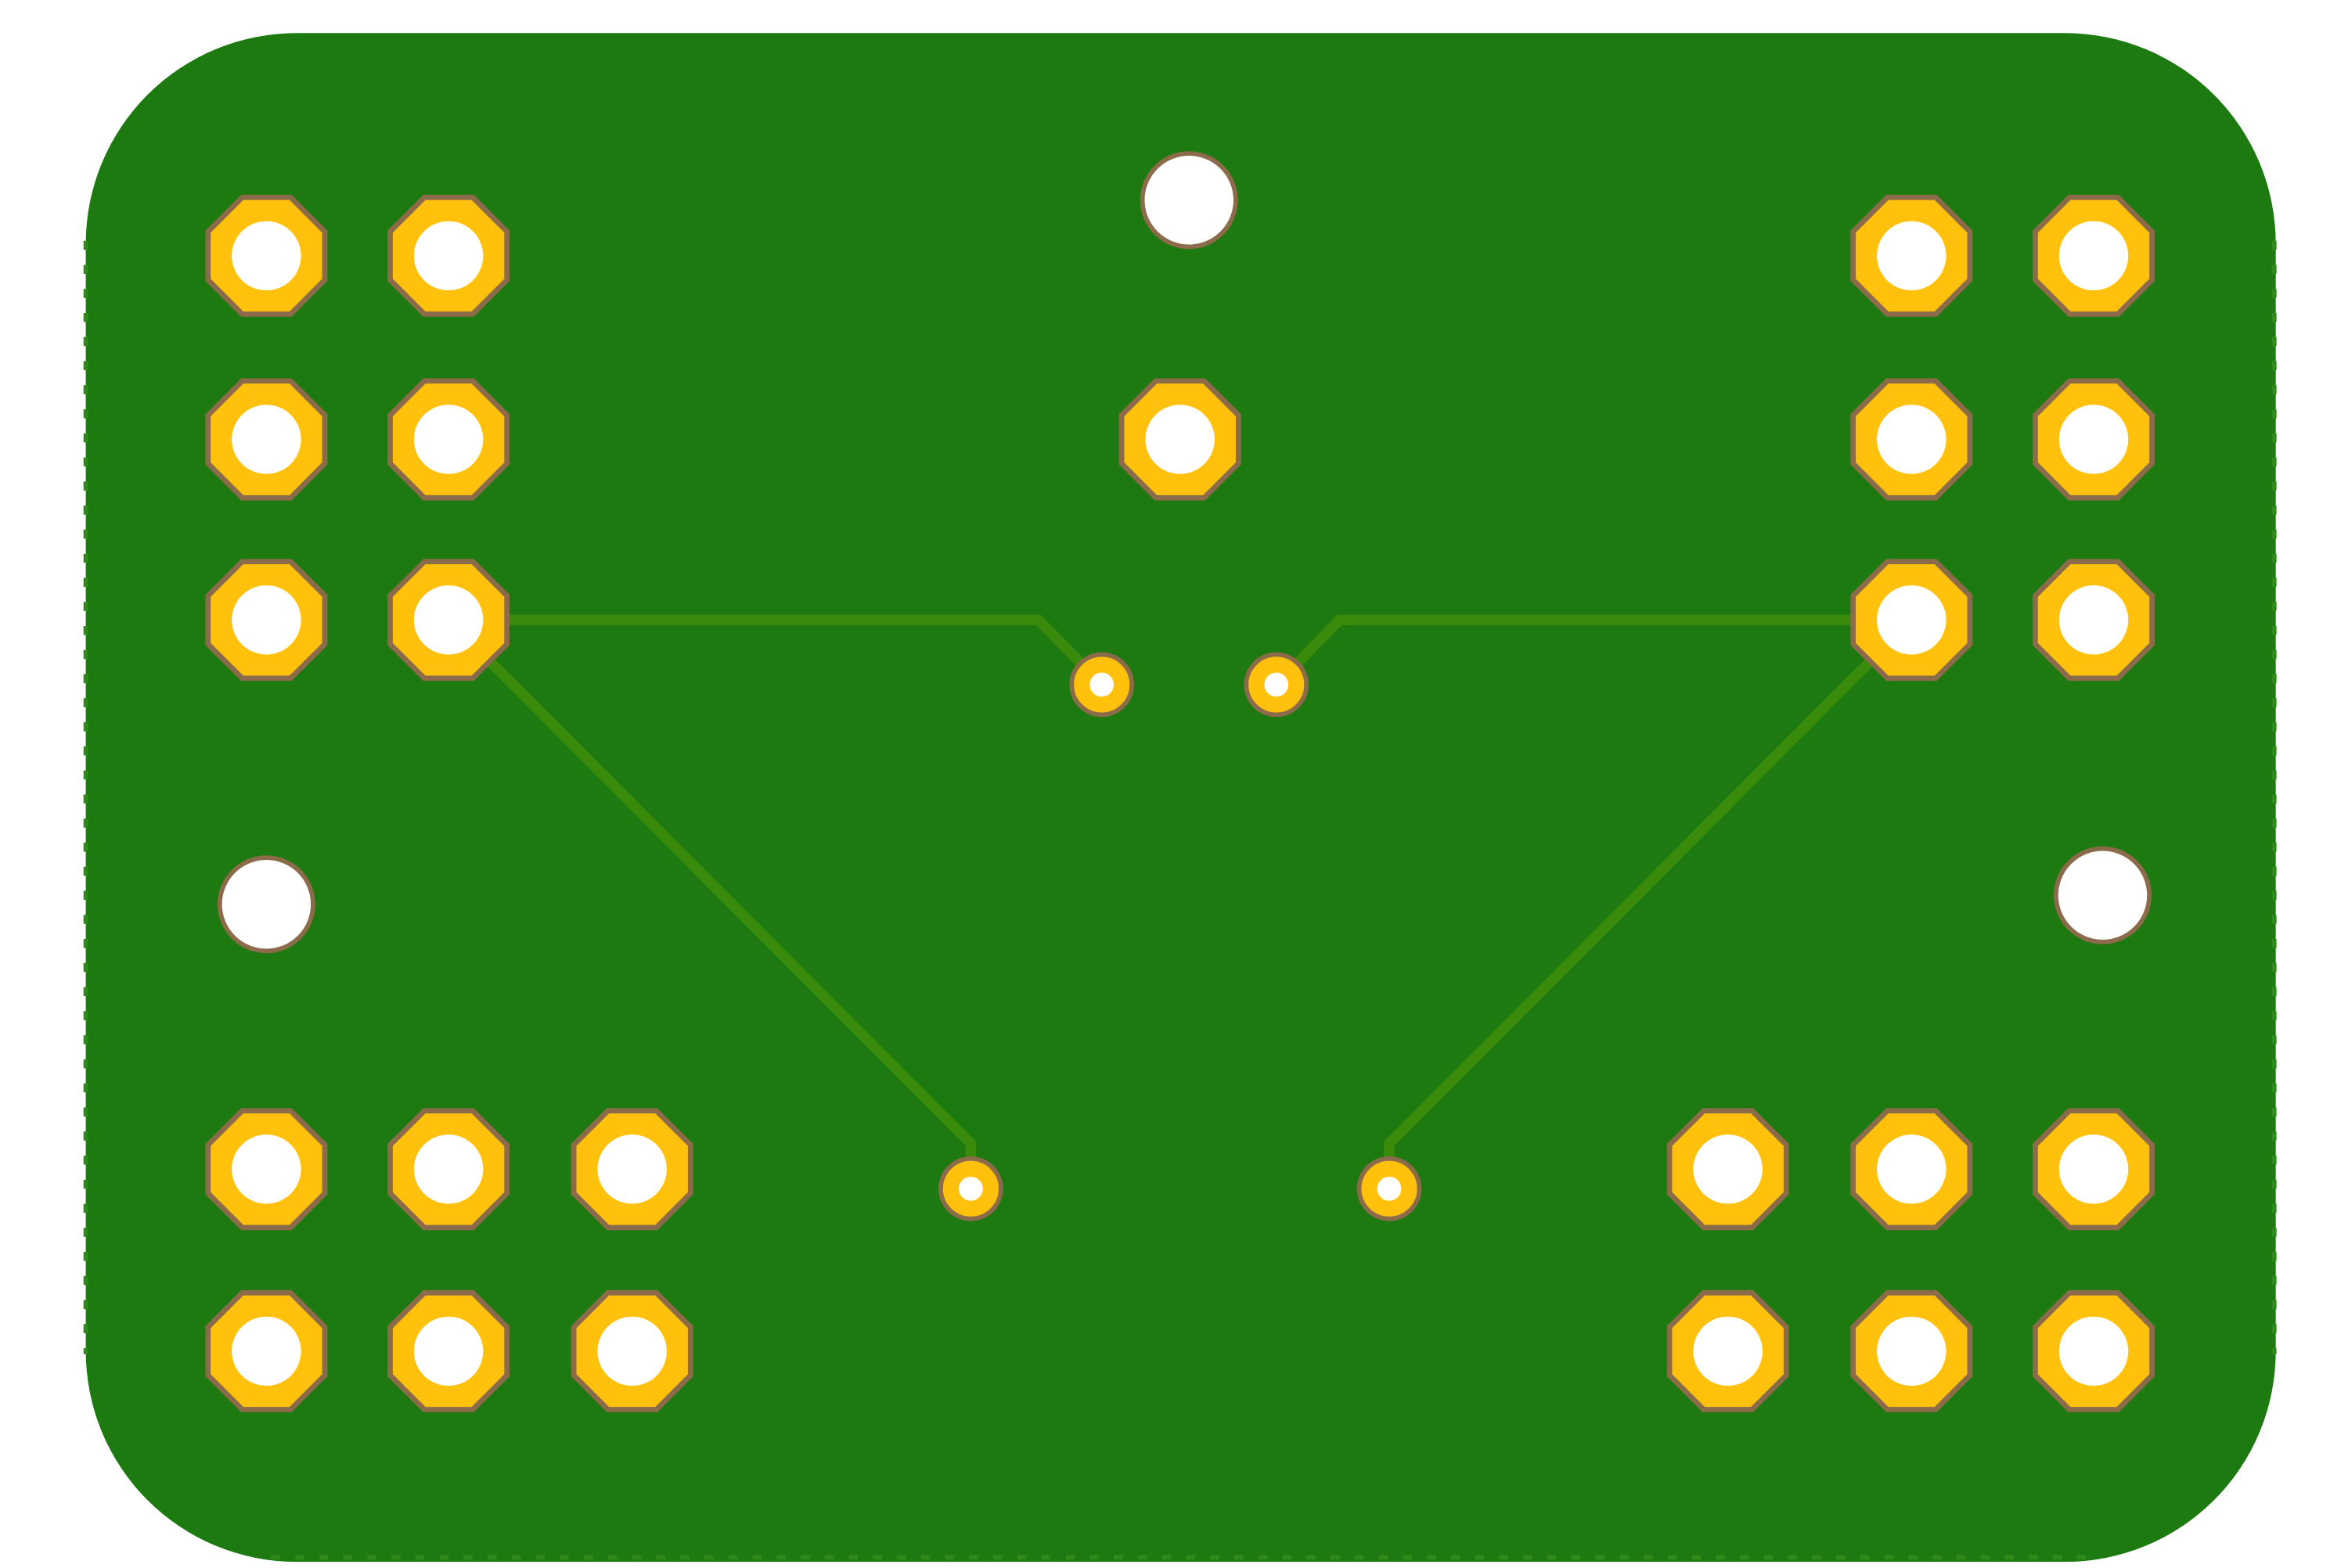  I want to click on via-upper-left, so click(1102, 684).